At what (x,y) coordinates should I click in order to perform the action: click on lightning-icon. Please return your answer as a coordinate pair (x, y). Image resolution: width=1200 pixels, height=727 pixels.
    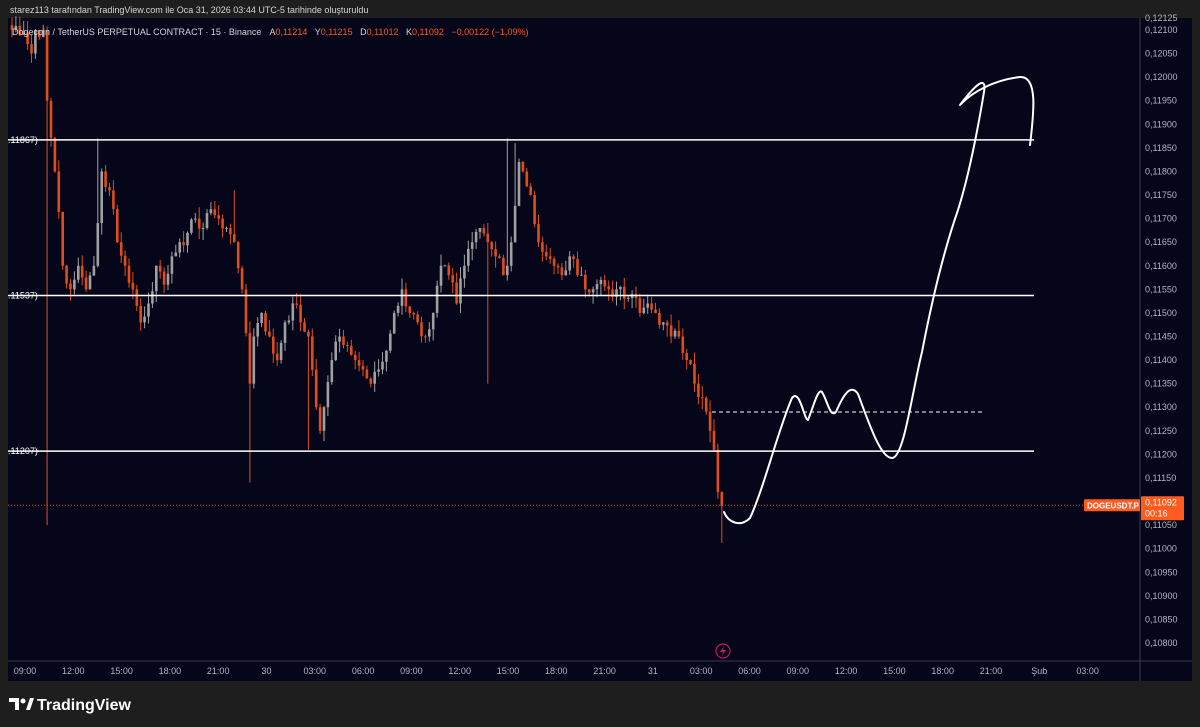
    Looking at the image, I should click on (723, 651).